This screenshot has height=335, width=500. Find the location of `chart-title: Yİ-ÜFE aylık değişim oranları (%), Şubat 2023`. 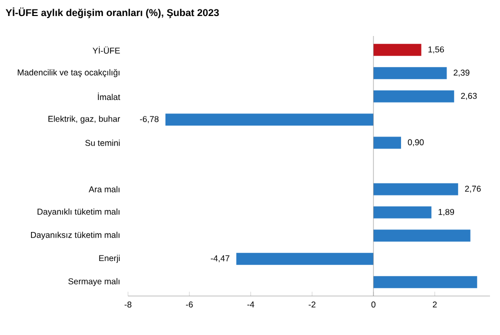

chart-title: Yİ-ÜFE aylık değişim oranları (%), Şubat 2023 is located at coordinates (112, 13).